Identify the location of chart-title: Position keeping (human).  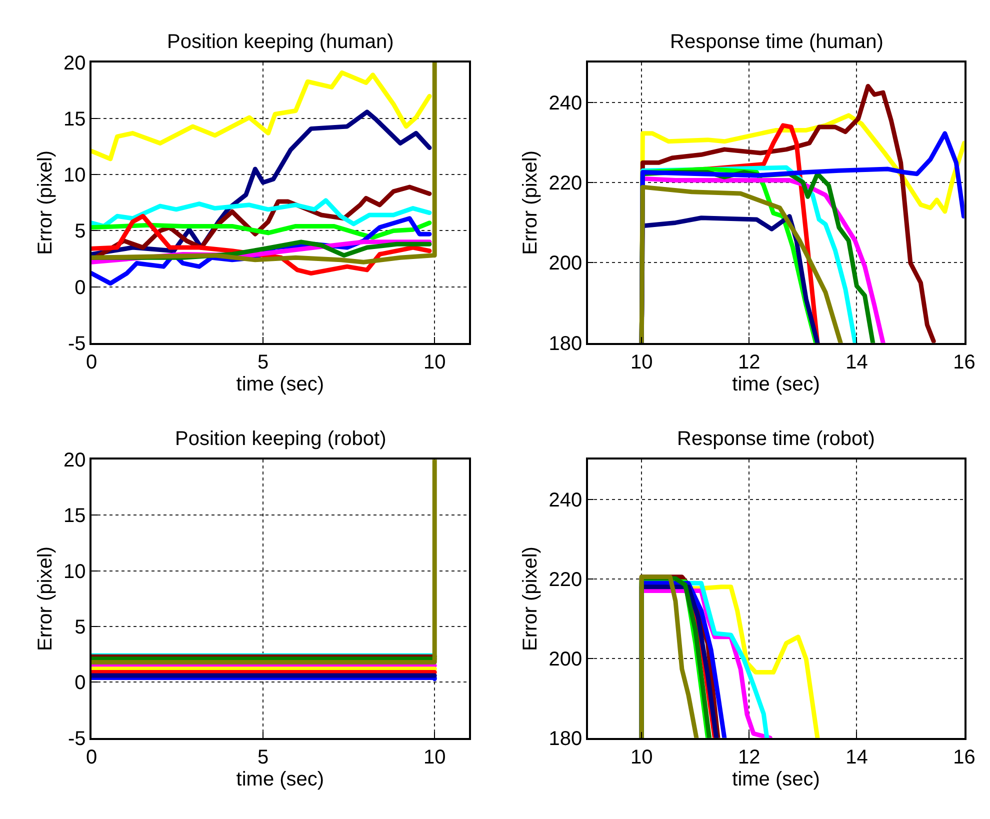
(280, 42).